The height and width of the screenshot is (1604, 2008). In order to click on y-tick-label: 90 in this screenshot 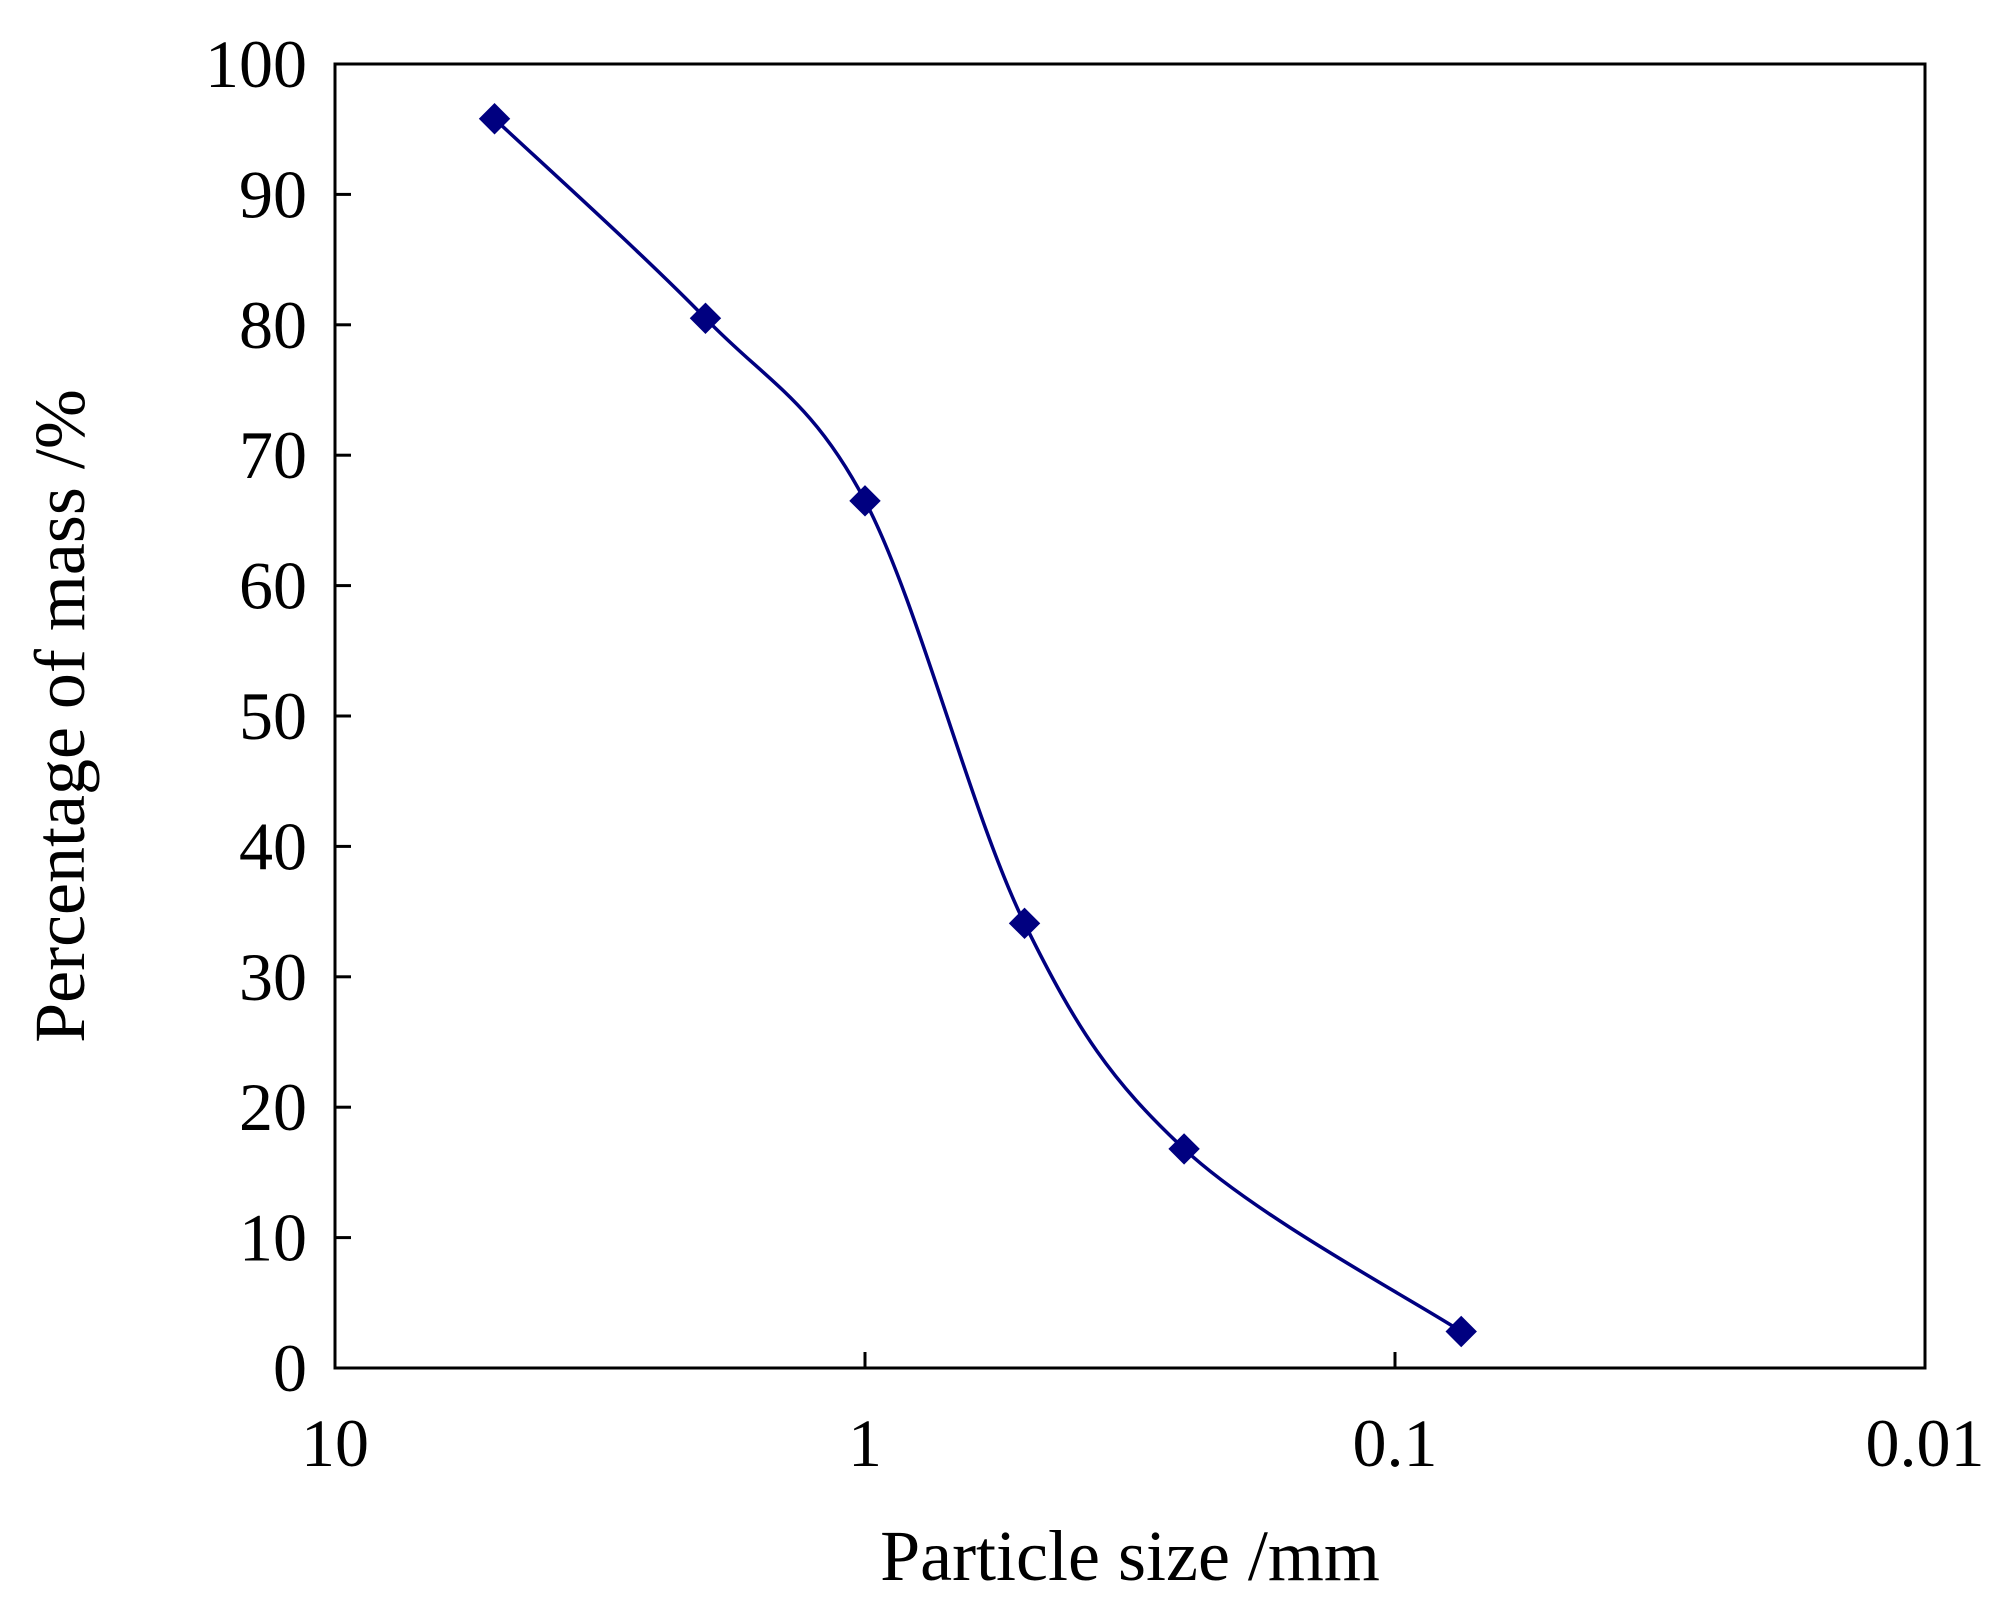, I will do `click(273, 194)`.